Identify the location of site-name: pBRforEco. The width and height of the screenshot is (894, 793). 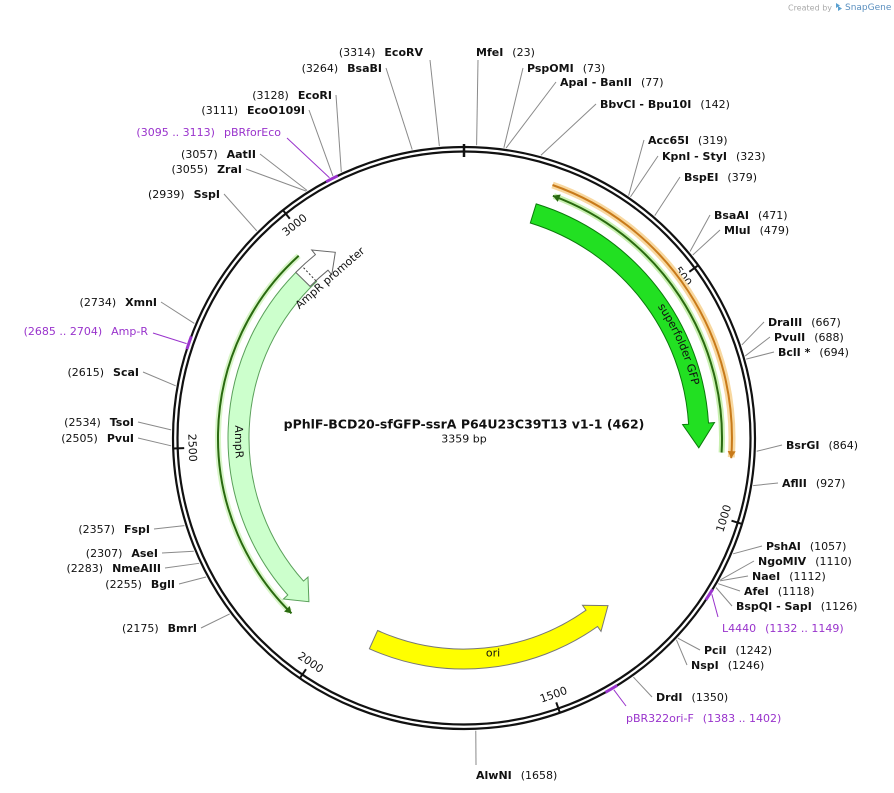
(252, 132).